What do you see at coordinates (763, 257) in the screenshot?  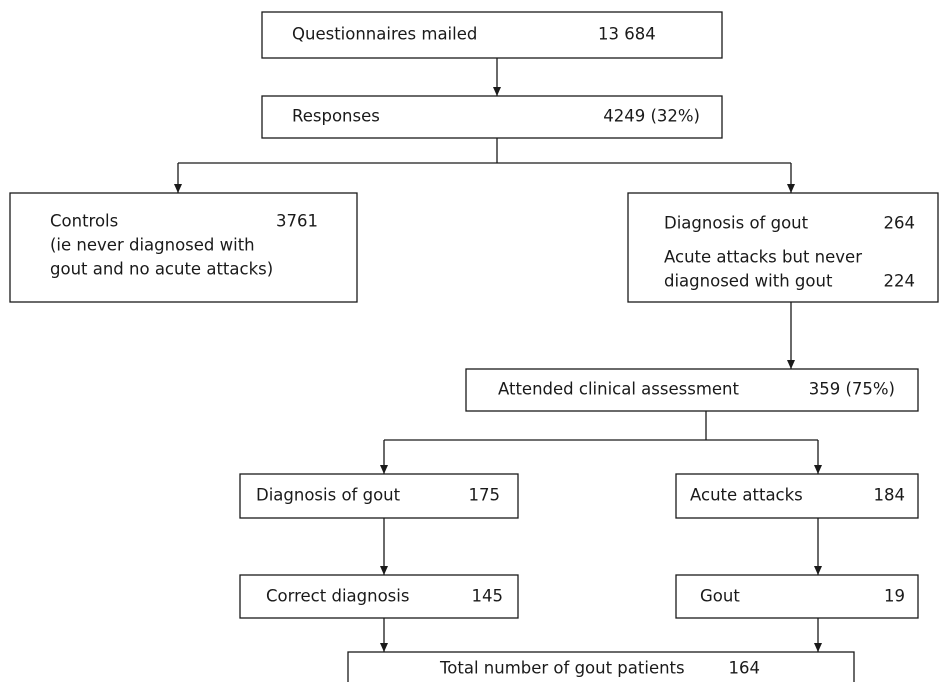 I see `node-label: Acute attacks but never` at bounding box center [763, 257].